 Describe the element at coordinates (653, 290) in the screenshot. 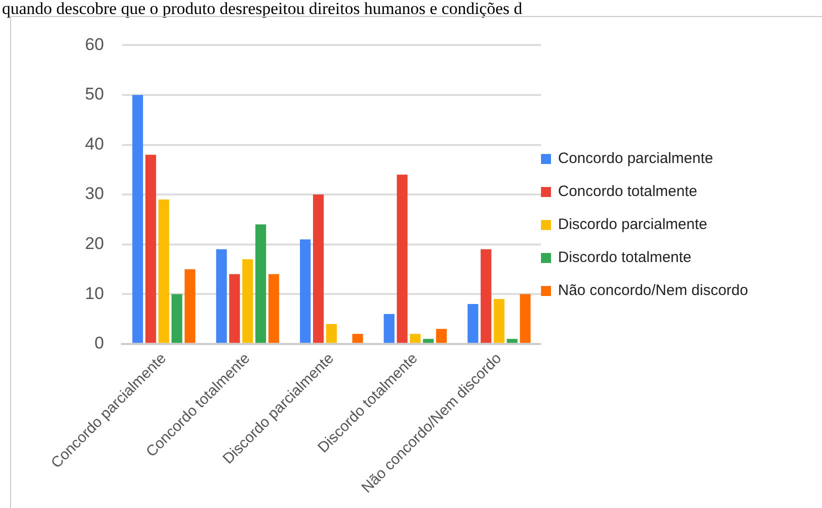

I see `legend-label: Não concordo/Nem discordo` at that location.